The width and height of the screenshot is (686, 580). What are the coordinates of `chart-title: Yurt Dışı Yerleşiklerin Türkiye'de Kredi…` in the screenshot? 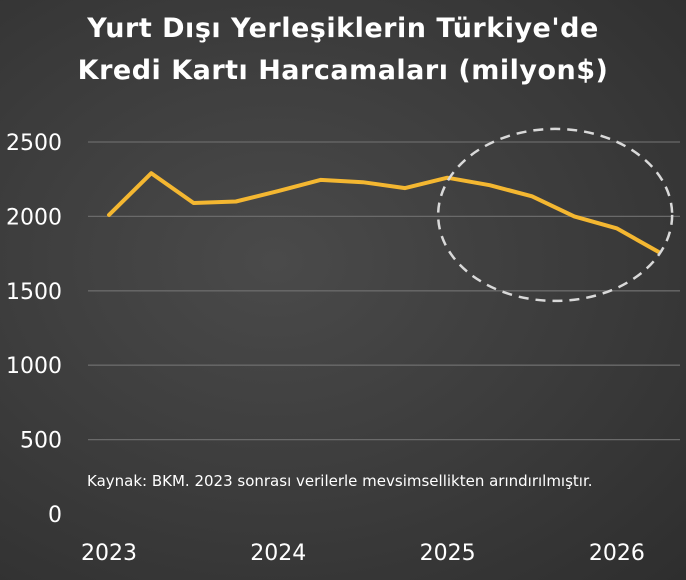 It's located at (343, 50).